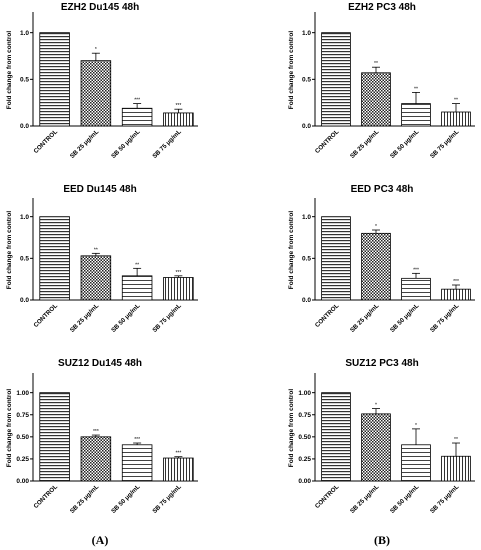 The height and width of the screenshot is (550, 481). Describe the element at coordinates (100, 7) in the screenshot. I see `chart-title: EZH2 Du145 48h` at that location.